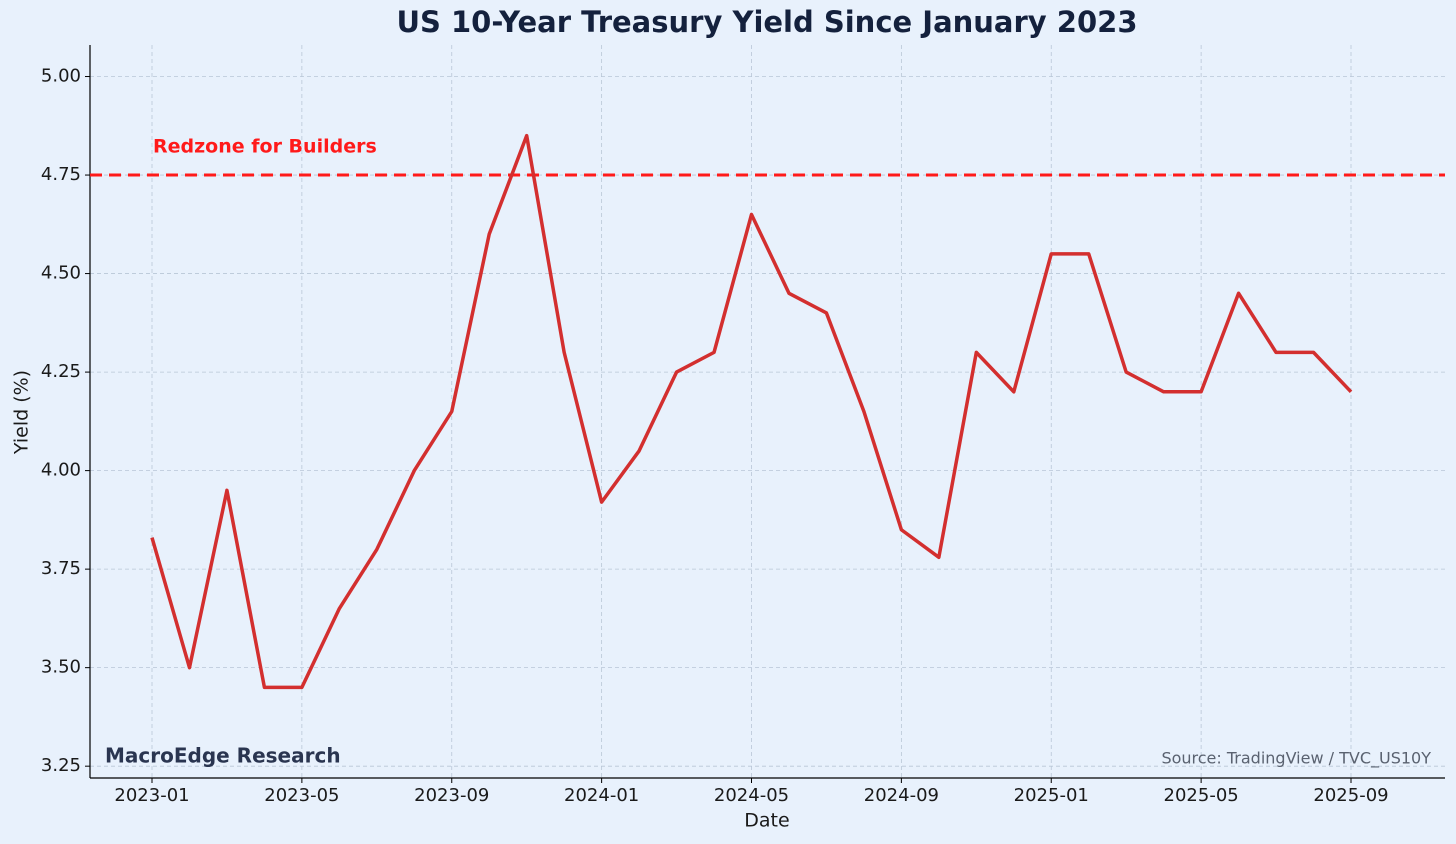 Image resolution: width=1456 pixels, height=844 pixels. Describe the element at coordinates (1201, 795) in the screenshot. I see `x-tick-label: 2025-05` at that location.